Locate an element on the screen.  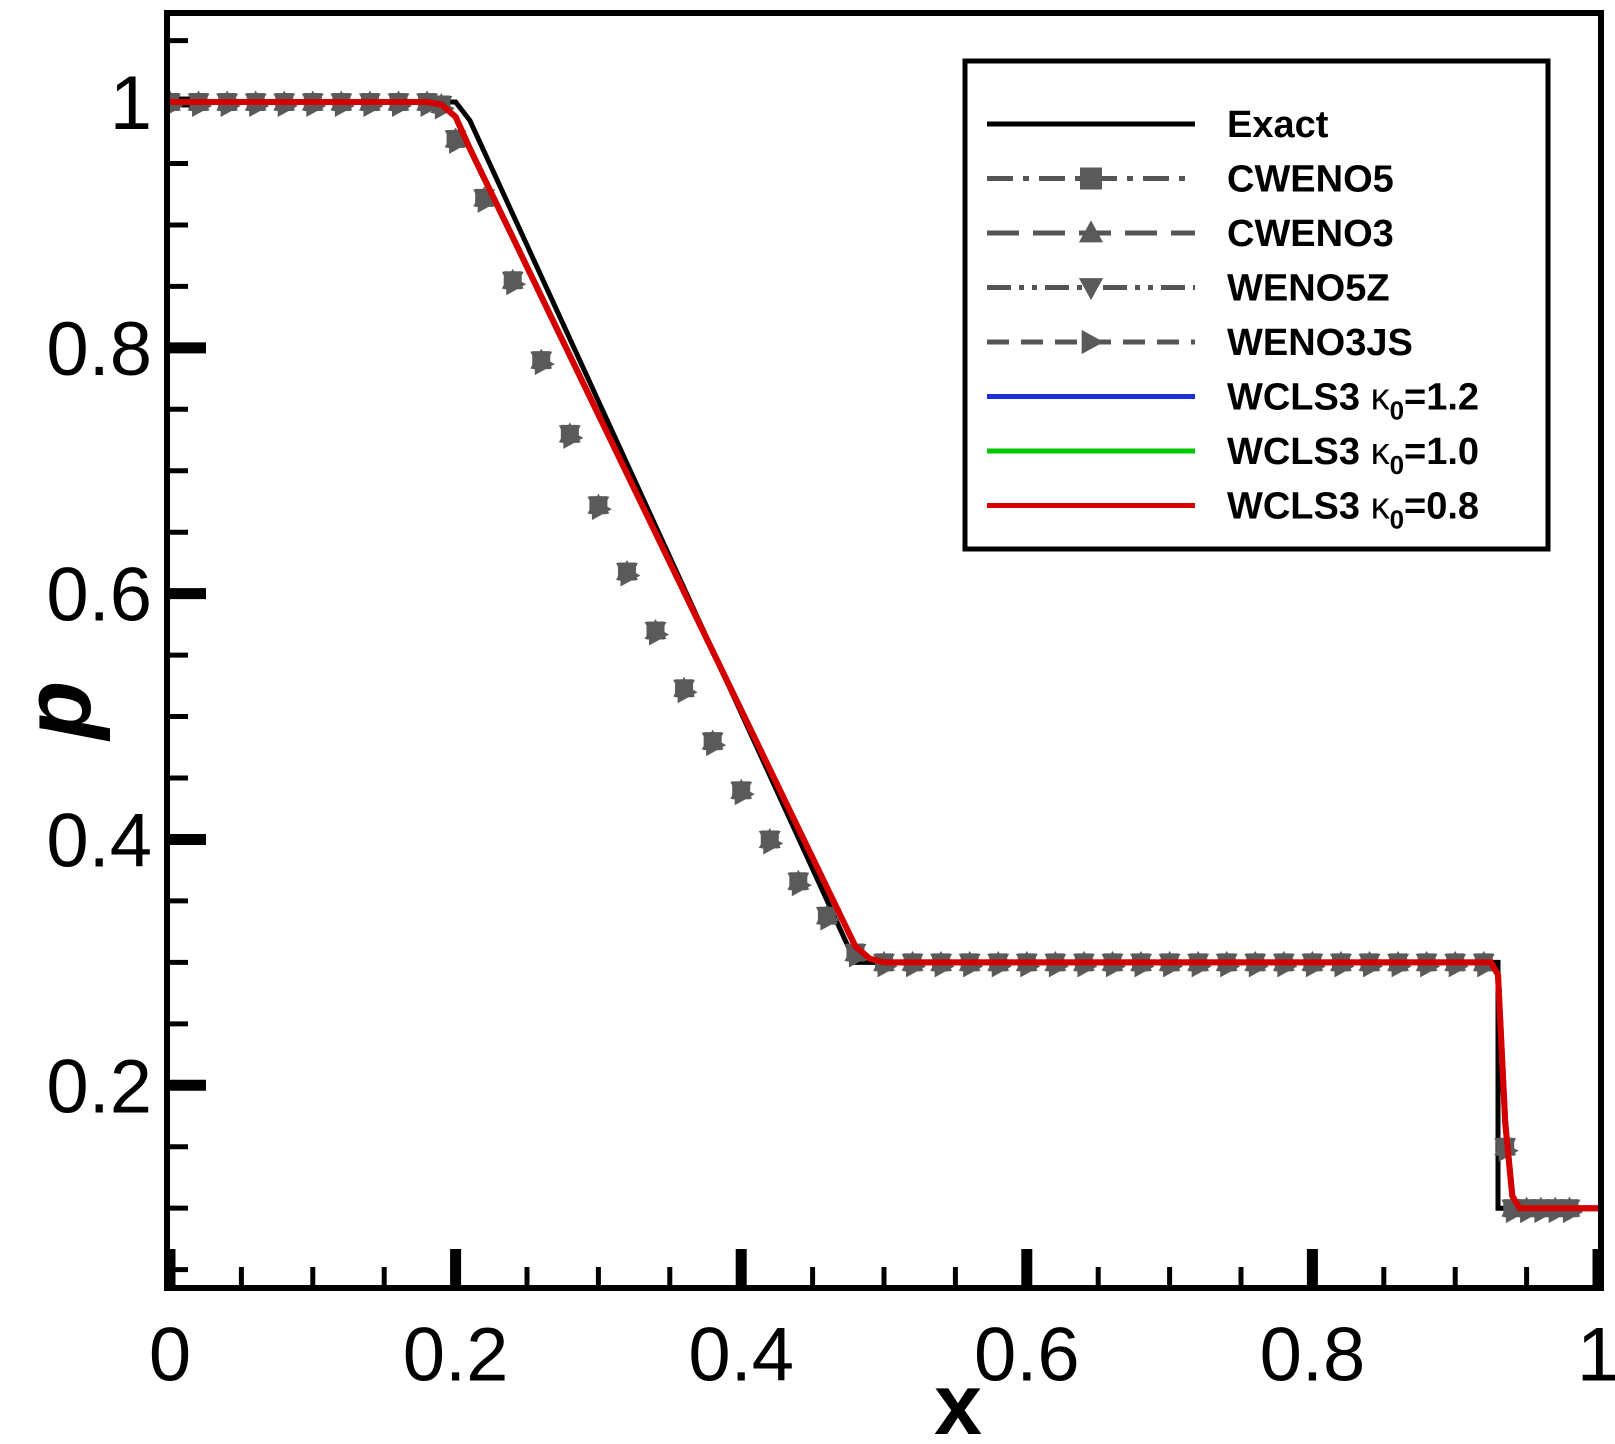
legend-label-4: WENO3JS is located at coordinates (1320, 343).